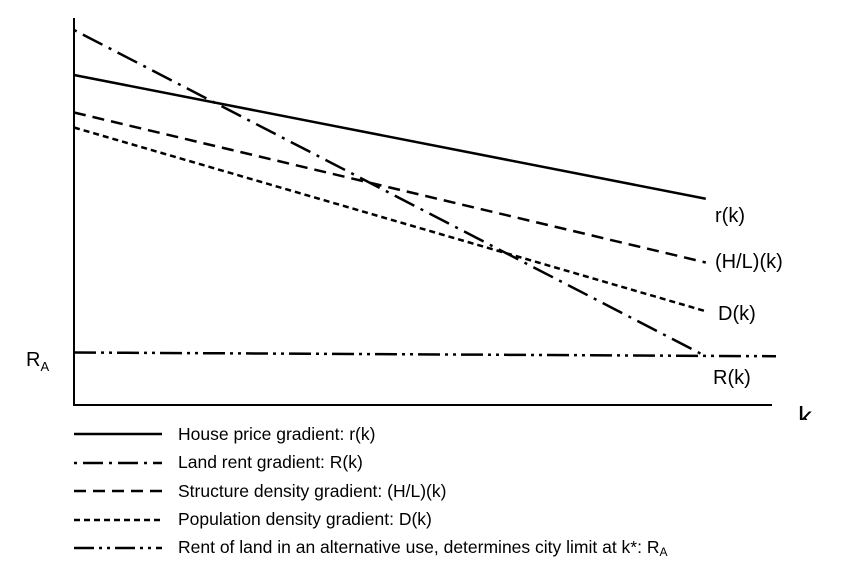 This screenshot has height=580, width=850. I want to click on legend-swatch-dashdotdot, so click(118, 548).